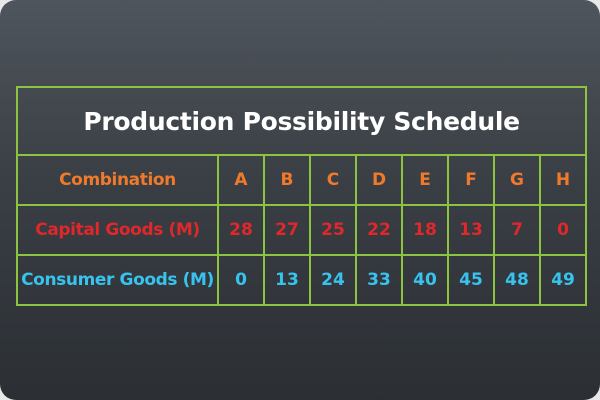  What do you see at coordinates (517, 230) in the screenshot?
I see `capital-goods-value-g: 7` at bounding box center [517, 230].